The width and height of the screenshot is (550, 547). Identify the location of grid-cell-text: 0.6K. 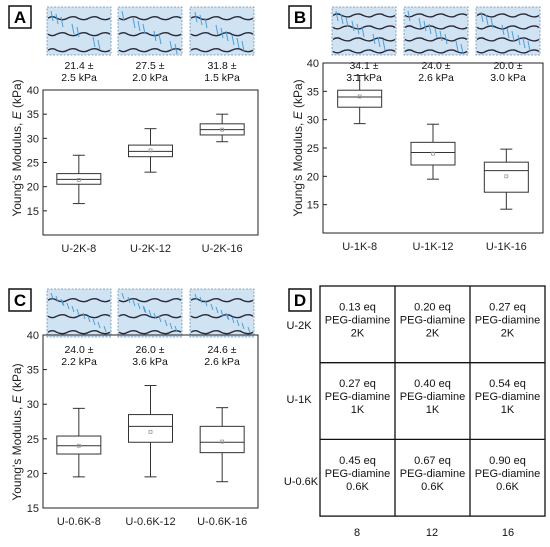
(507, 487).